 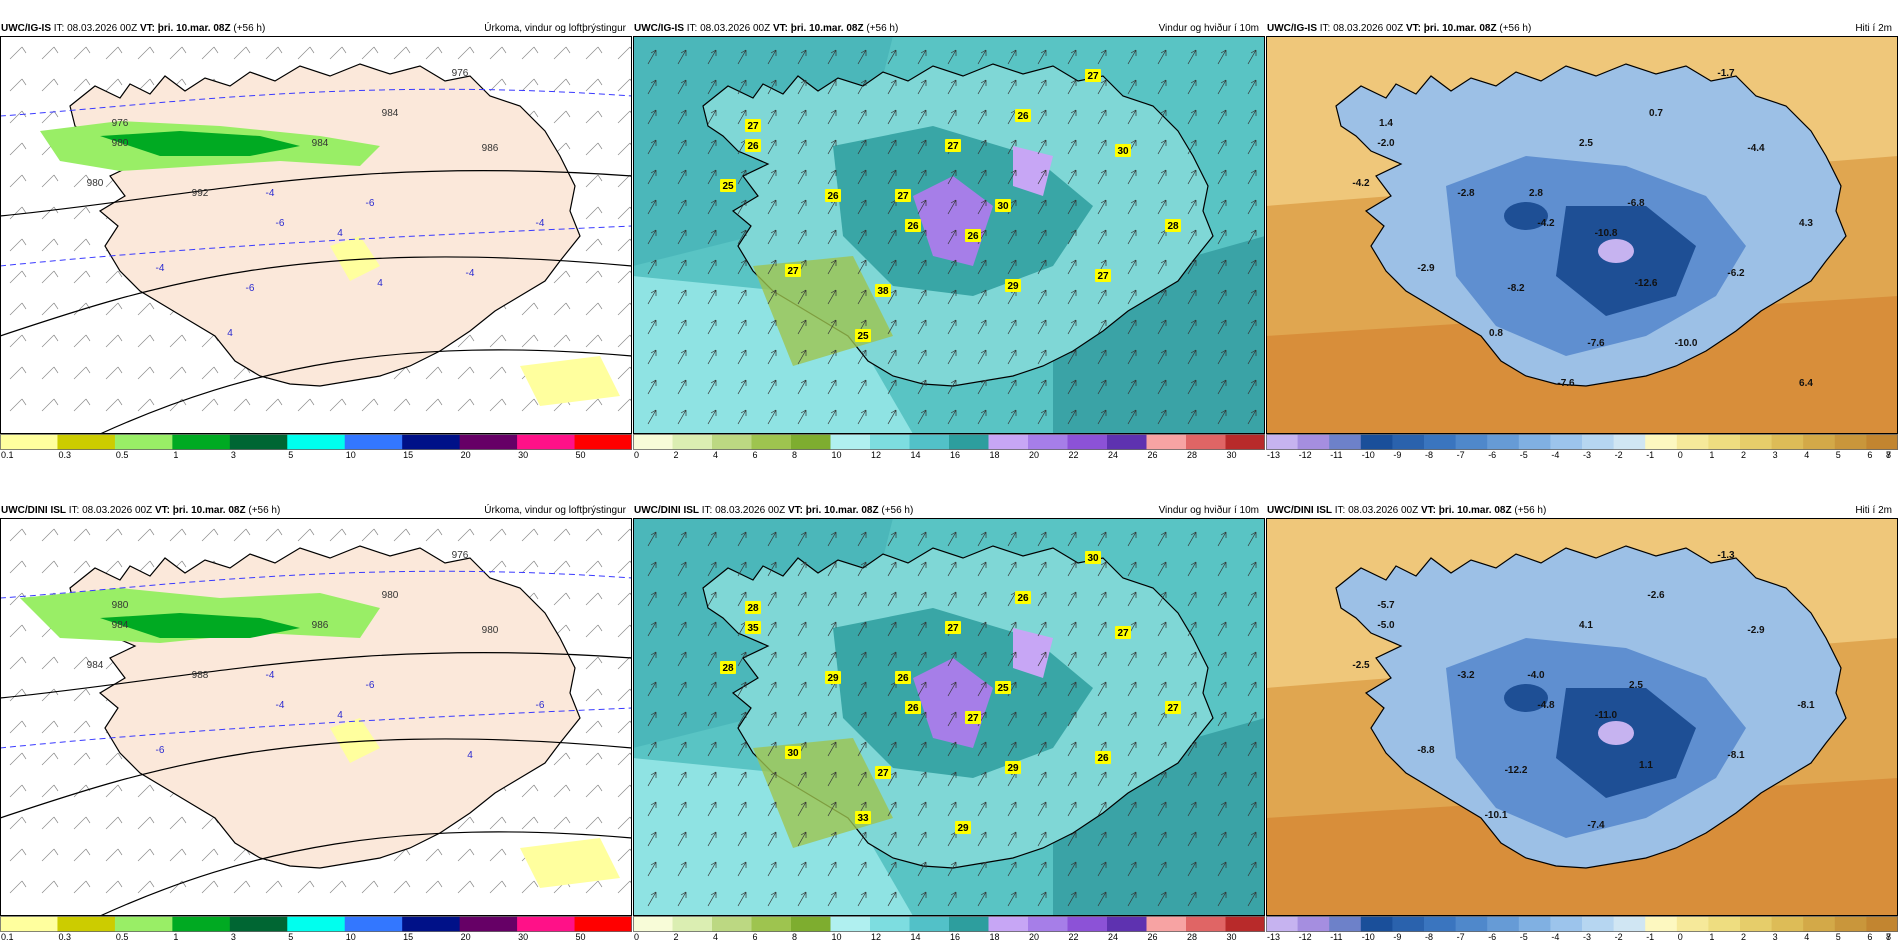 I want to click on colorbar-tick-label: 1, so click(x=1712, y=455).